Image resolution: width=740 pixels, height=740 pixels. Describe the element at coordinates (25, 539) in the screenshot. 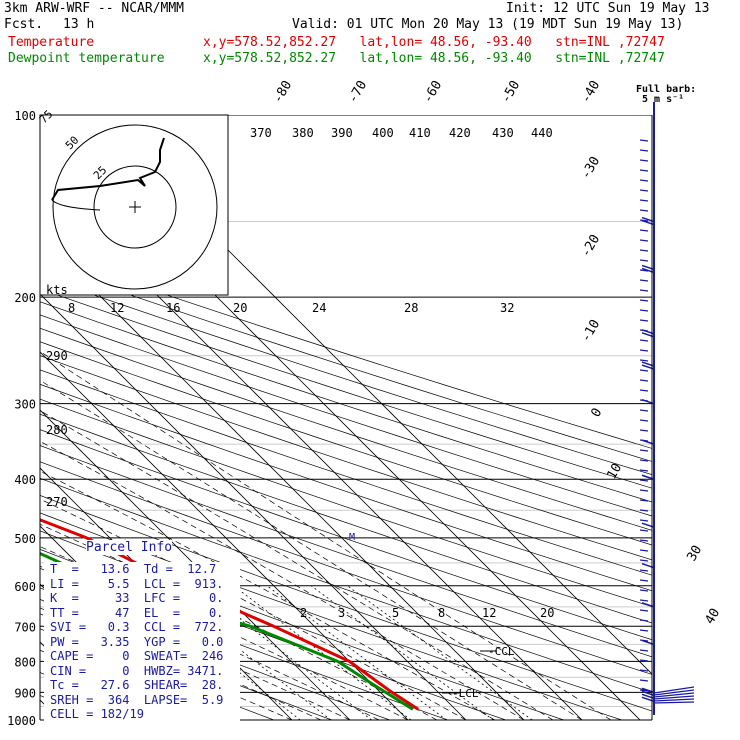

I see `pressure-tick-label: 500` at that location.